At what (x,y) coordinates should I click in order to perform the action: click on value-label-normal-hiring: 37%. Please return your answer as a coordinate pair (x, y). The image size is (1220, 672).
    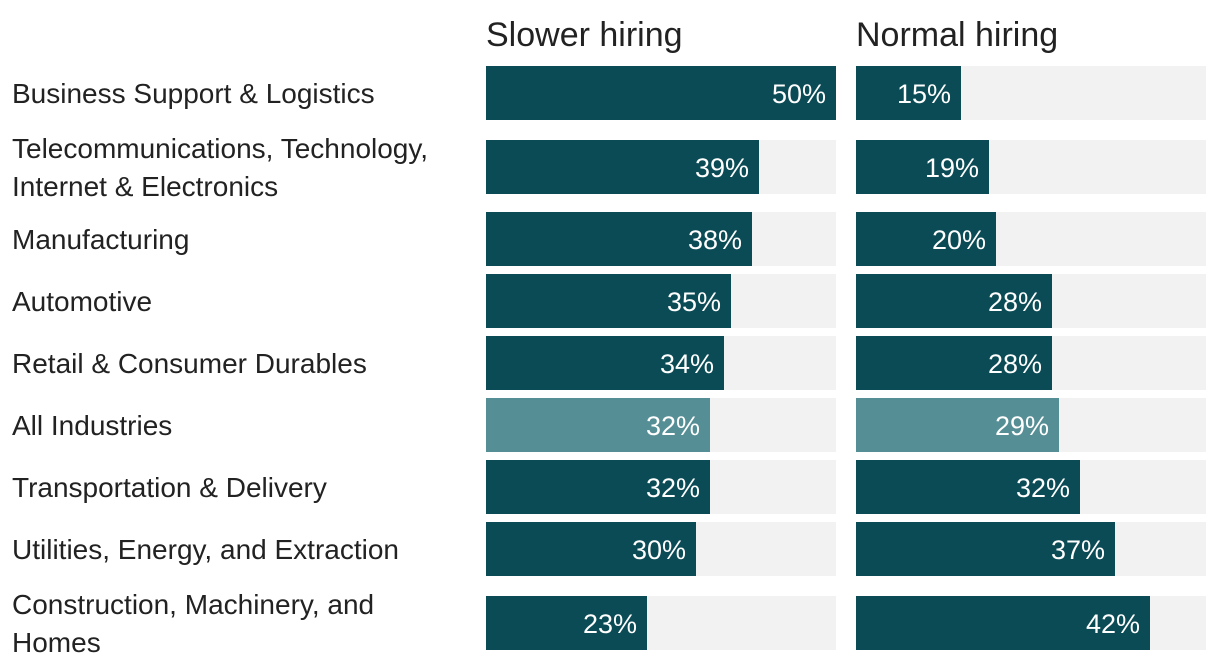
    Looking at the image, I should click on (1078, 550).